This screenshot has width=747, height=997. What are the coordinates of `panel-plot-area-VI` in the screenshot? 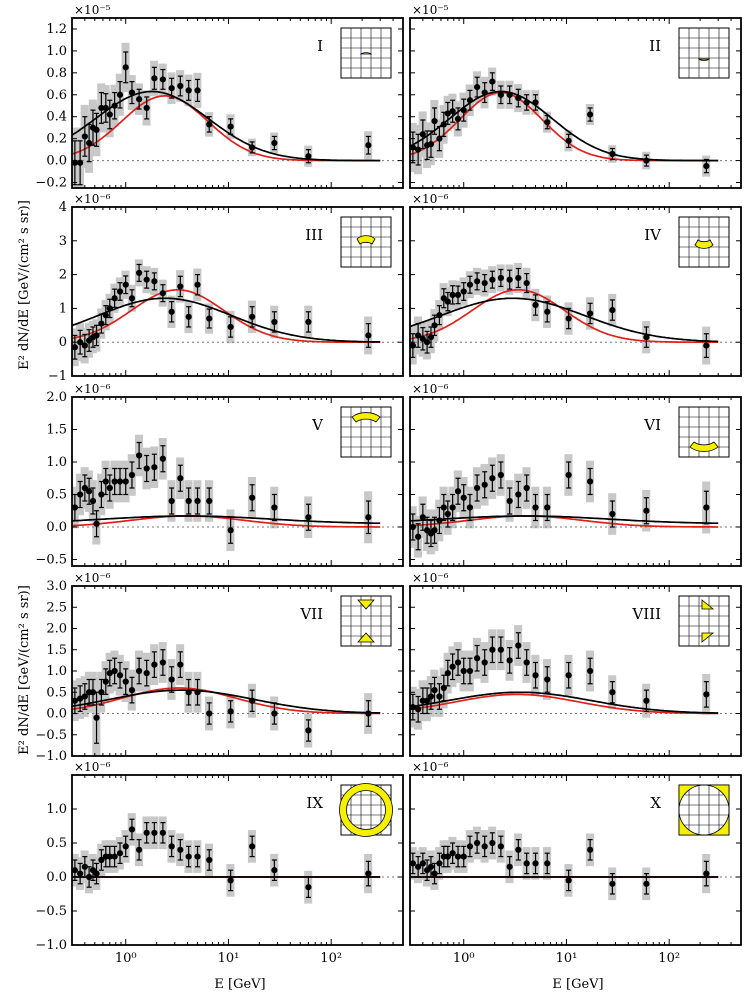 It's located at (575, 506).